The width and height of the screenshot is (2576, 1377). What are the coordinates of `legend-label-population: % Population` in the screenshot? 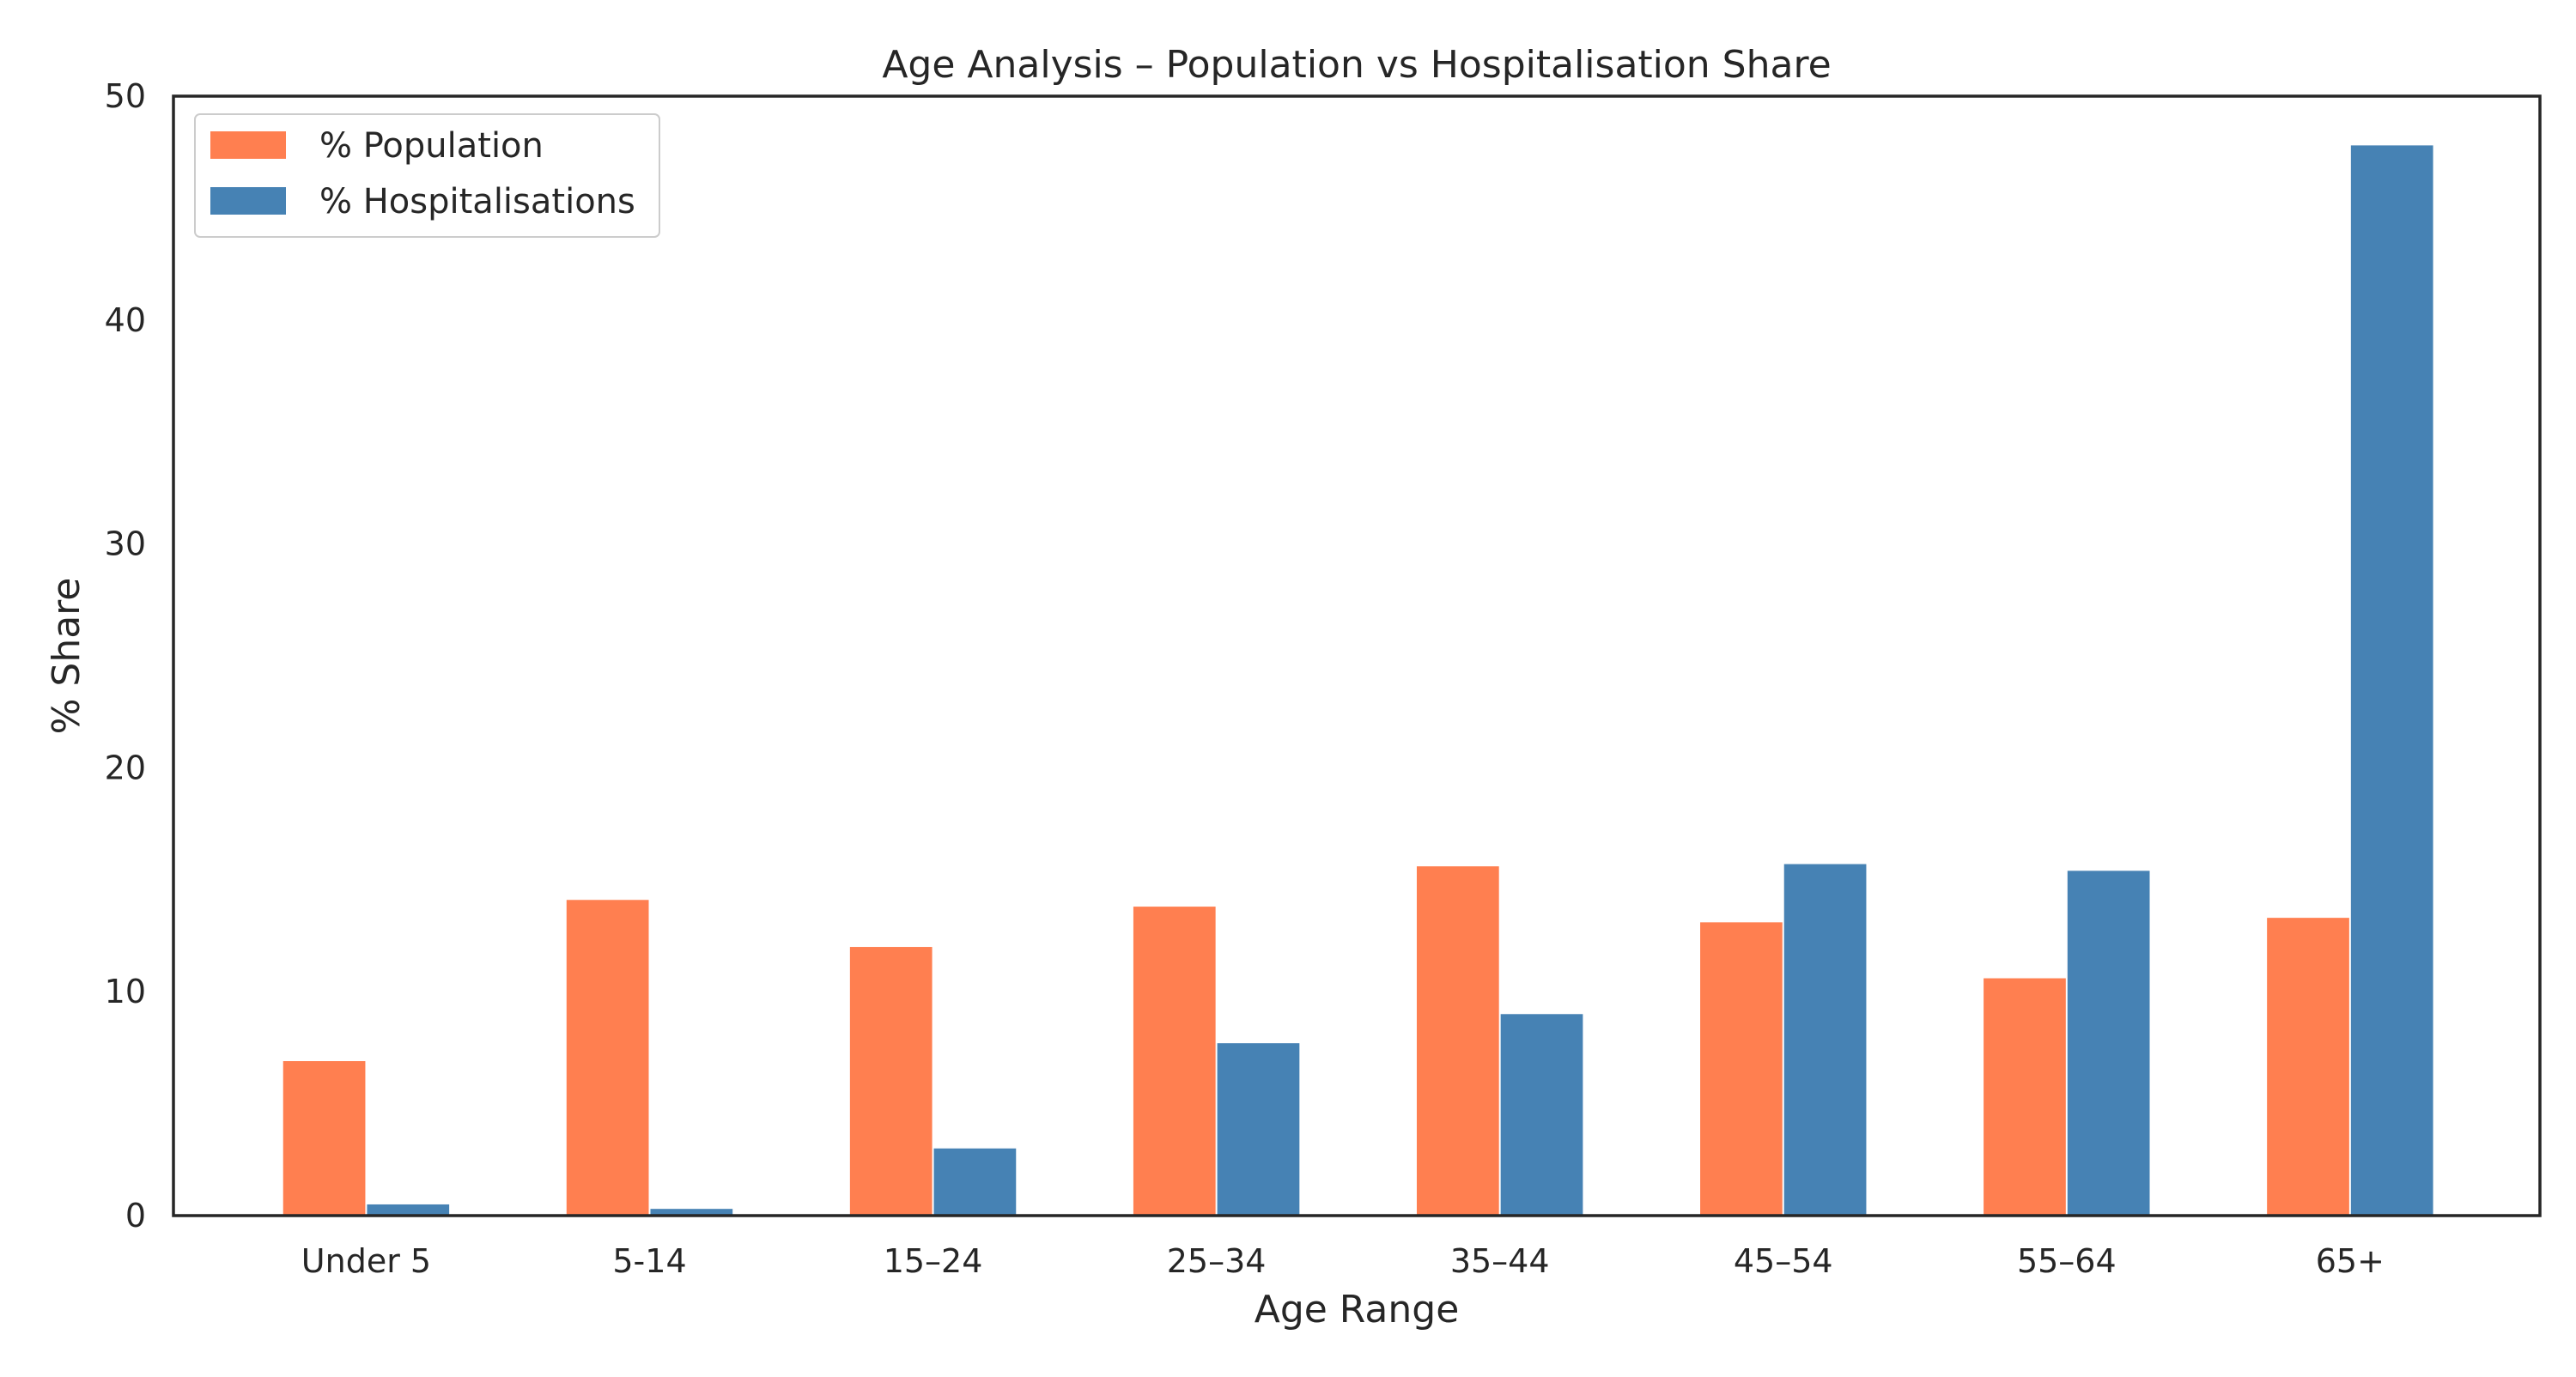 It's located at (431, 146).